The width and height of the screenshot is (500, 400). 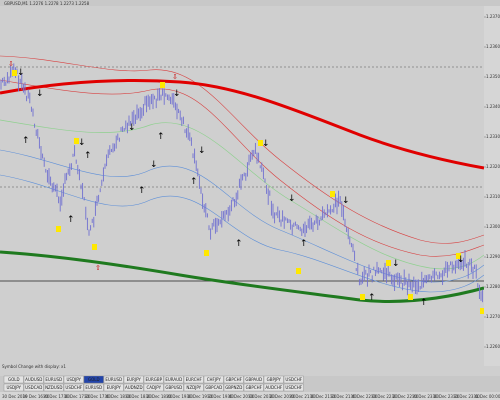 I want to click on row2-tab-label: AUDNZD, so click(x=134, y=387).